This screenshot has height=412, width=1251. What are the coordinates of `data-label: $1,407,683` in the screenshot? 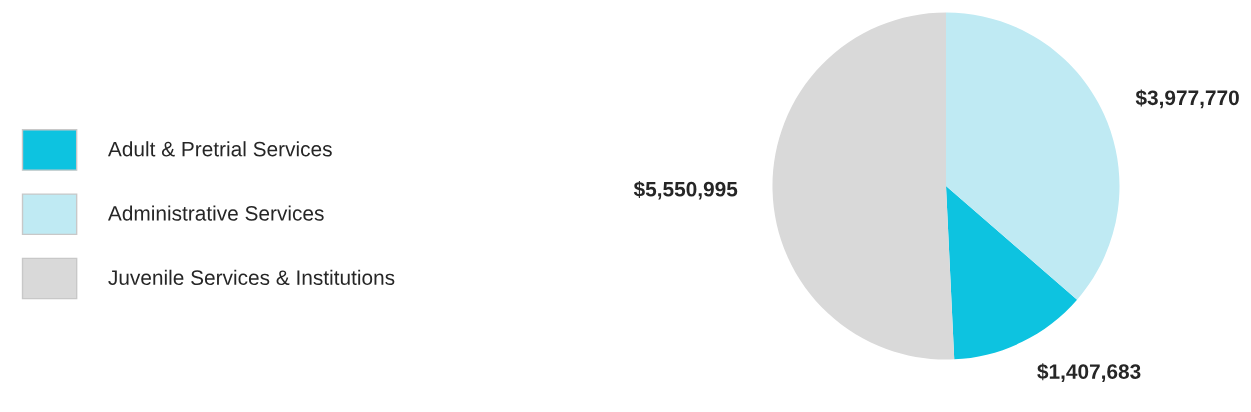 It's located at (1089, 372).